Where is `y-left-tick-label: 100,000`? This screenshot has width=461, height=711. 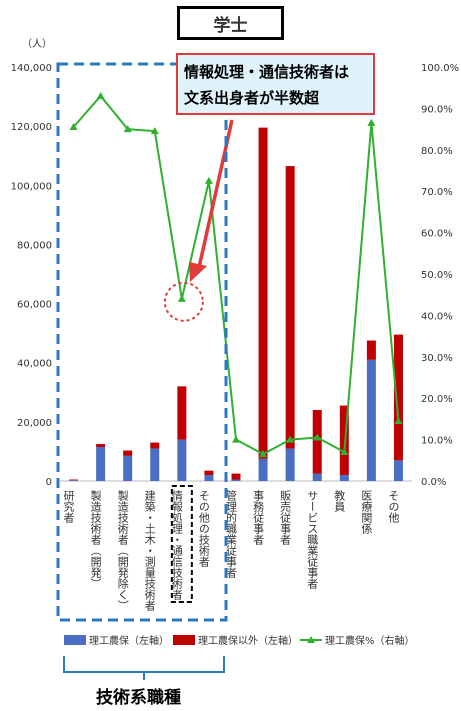
y-left-tick-label: 100,000 is located at coordinates (31, 186).